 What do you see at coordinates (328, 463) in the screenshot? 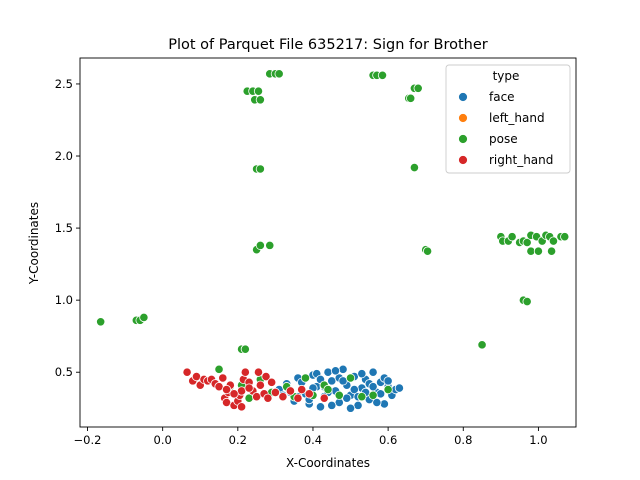
I see `x-axis-label: X-Coordinates` at bounding box center [328, 463].